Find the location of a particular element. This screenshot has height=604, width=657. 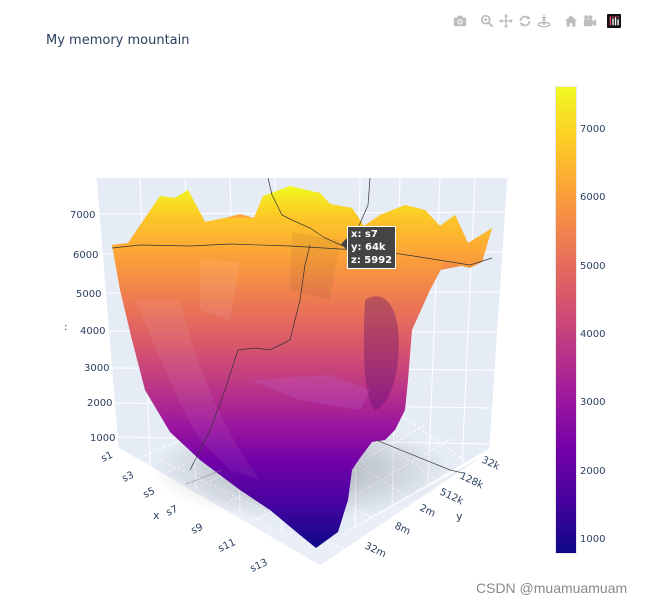

hover-y: y: 64k is located at coordinates (368, 247).